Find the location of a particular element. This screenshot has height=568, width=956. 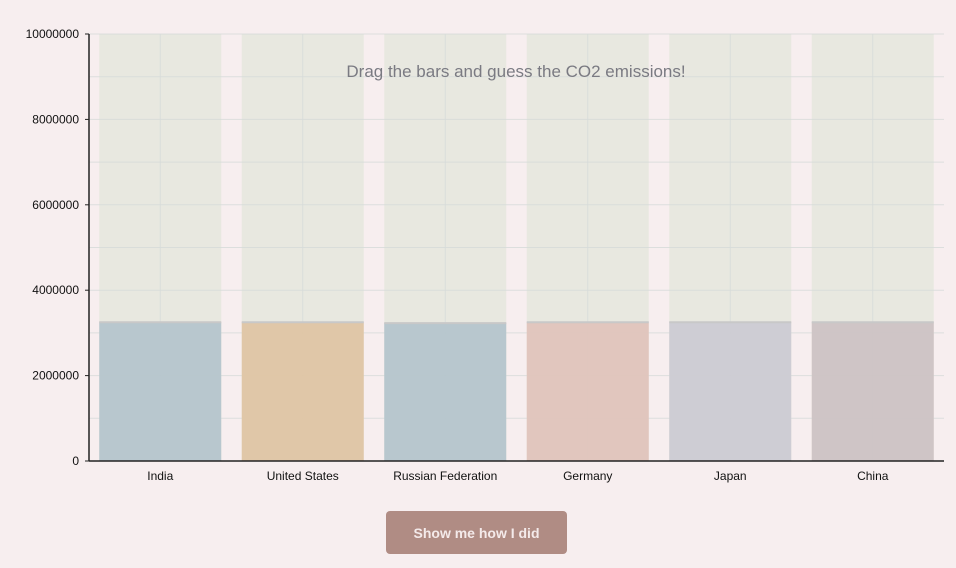

x-tick-label: China is located at coordinates (873, 476).